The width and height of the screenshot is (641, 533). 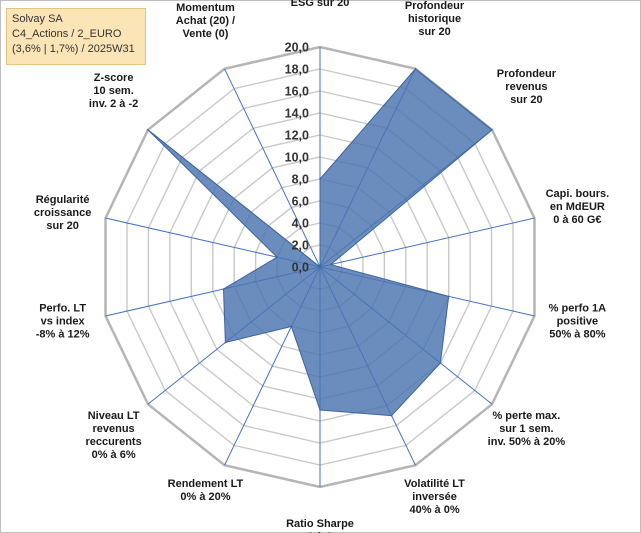 What do you see at coordinates (297, 92) in the screenshot?
I see `tick-label: 16,0` at bounding box center [297, 92].